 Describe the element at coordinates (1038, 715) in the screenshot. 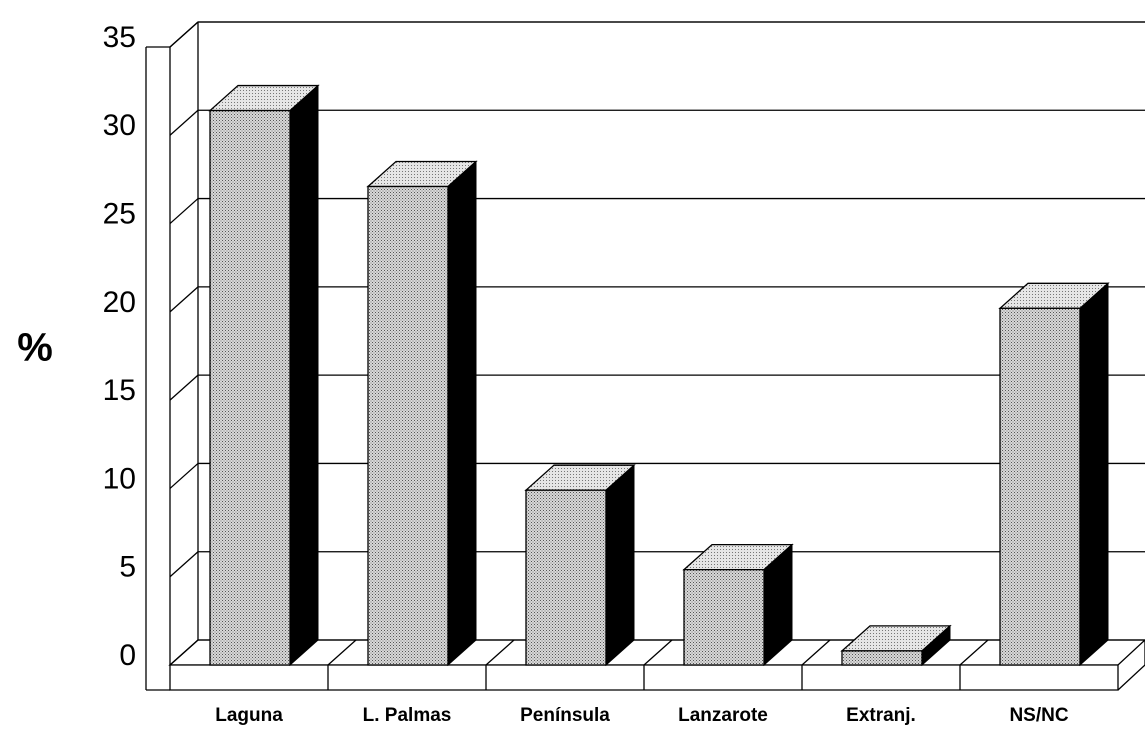

I see `x-tick-label: NS/NC` at that location.